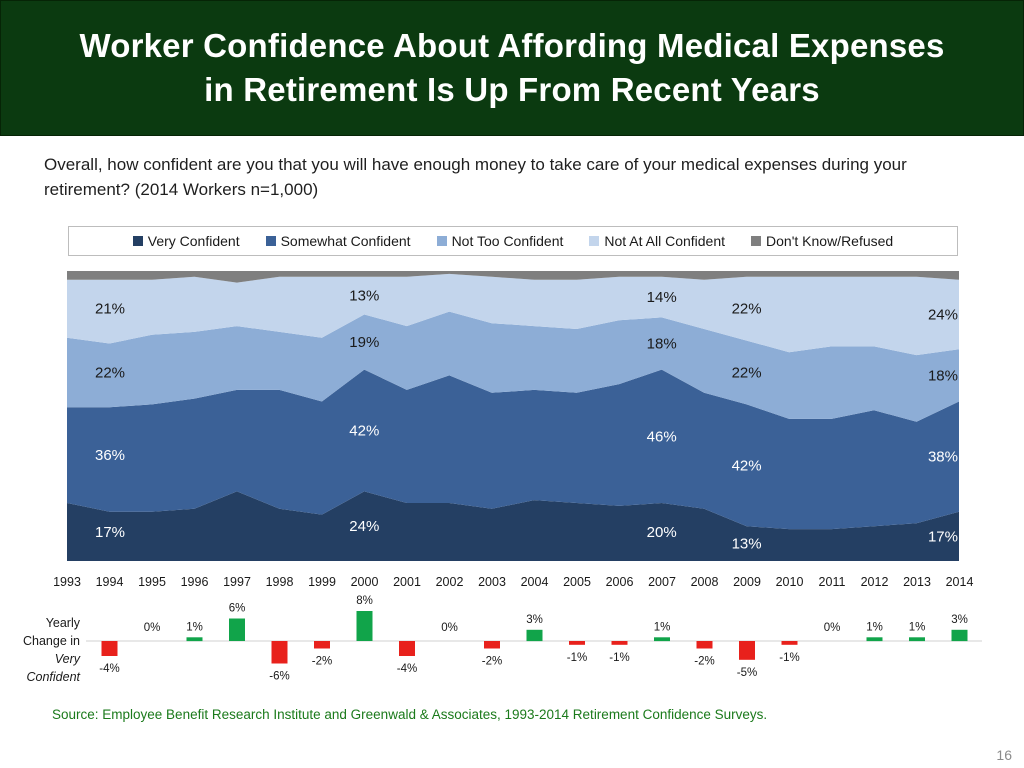 The image size is (1024, 768). Describe the element at coordinates (513, 277) in the screenshot. I see `area-don-t-know-refused` at that location.